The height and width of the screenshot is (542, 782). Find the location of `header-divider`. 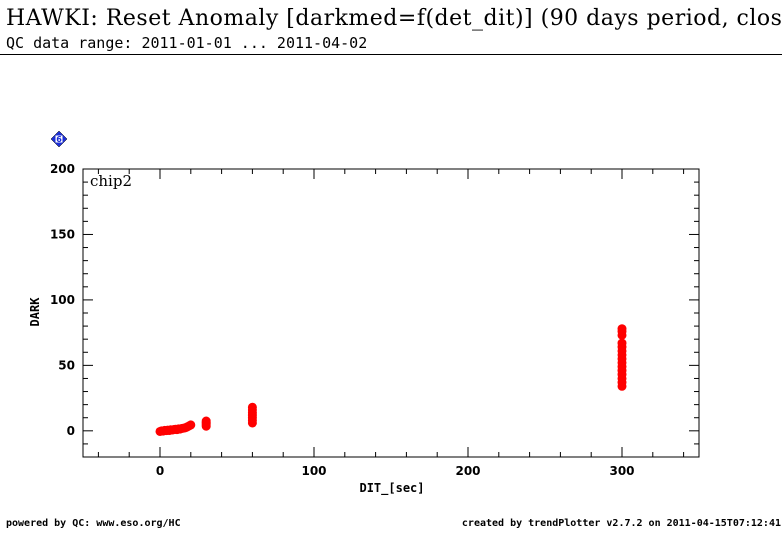

header-divider is located at coordinates (391, 54).